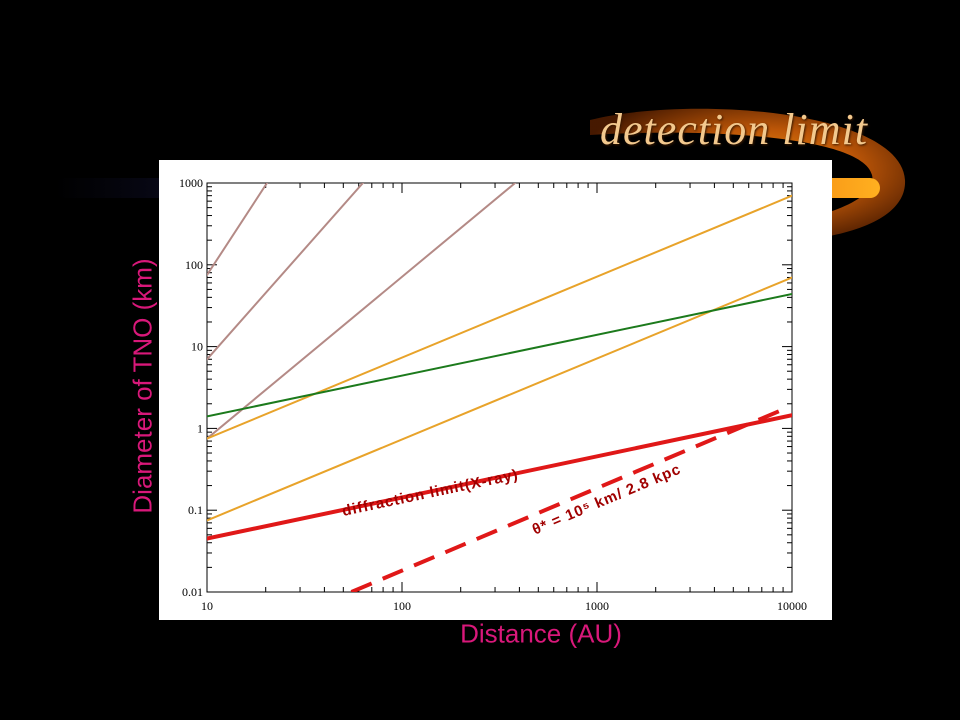 The height and width of the screenshot is (720, 960). Describe the element at coordinates (541, 633) in the screenshot. I see `x-axis-label: Distance (AU)` at that location.